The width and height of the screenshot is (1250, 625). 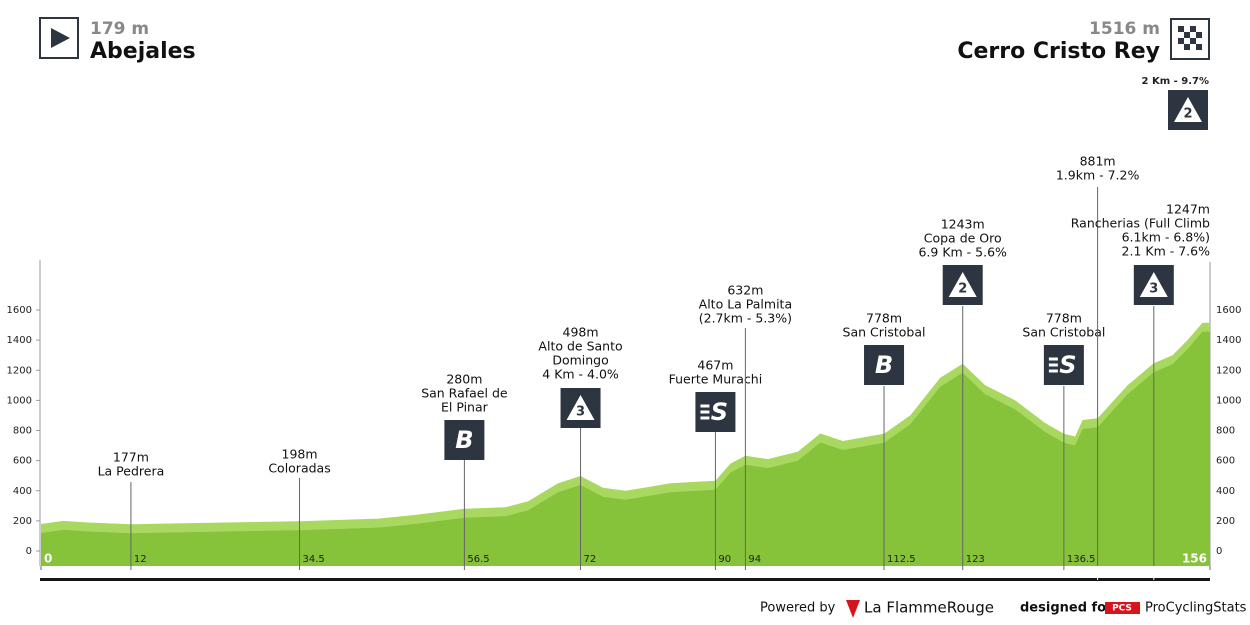 What do you see at coordinates (1166, 237) in the screenshot?
I see `annotation-text: 6.1km - 6.8%)` at bounding box center [1166, 237].